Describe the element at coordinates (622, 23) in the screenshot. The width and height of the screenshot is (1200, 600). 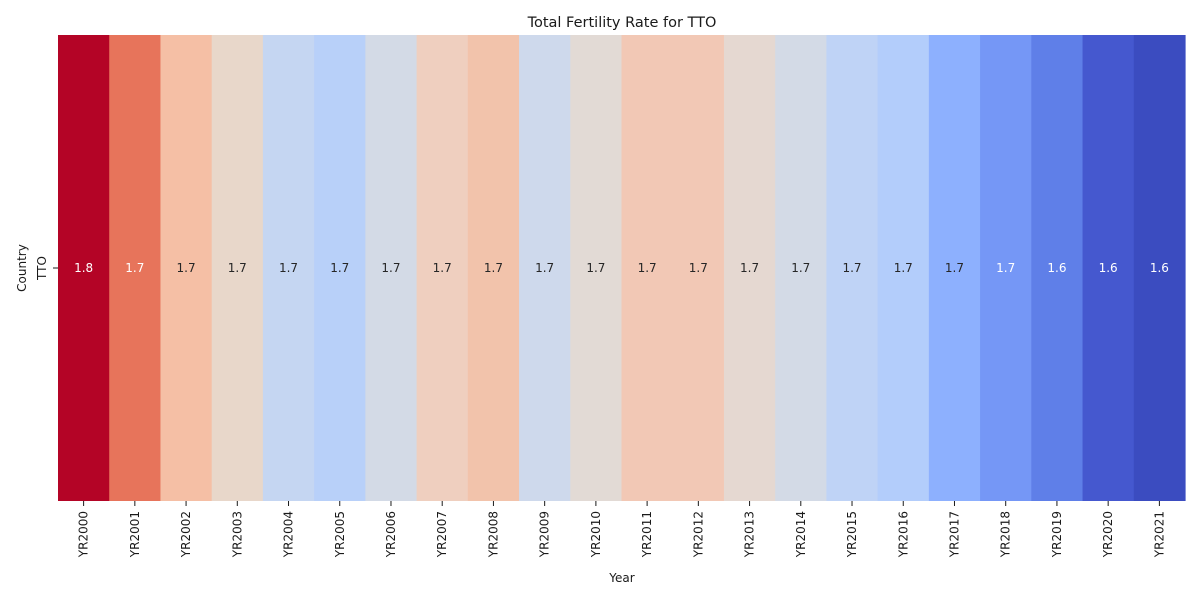
I see `chart-title: Total Fertility Rate for TTO` at that location.